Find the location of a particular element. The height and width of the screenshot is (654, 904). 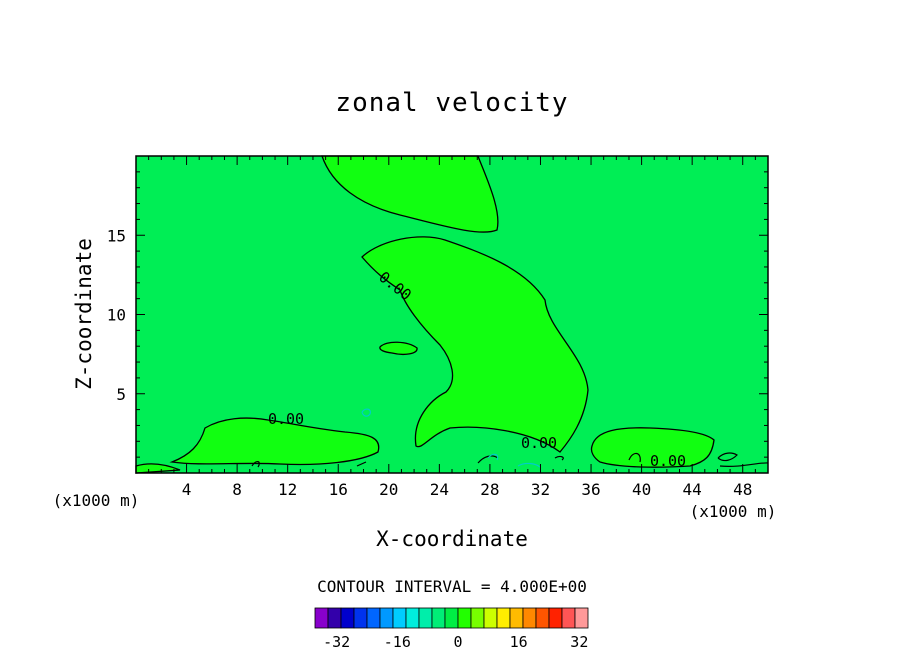

x-tick-label: 20 is located at coordinates (388, 489).